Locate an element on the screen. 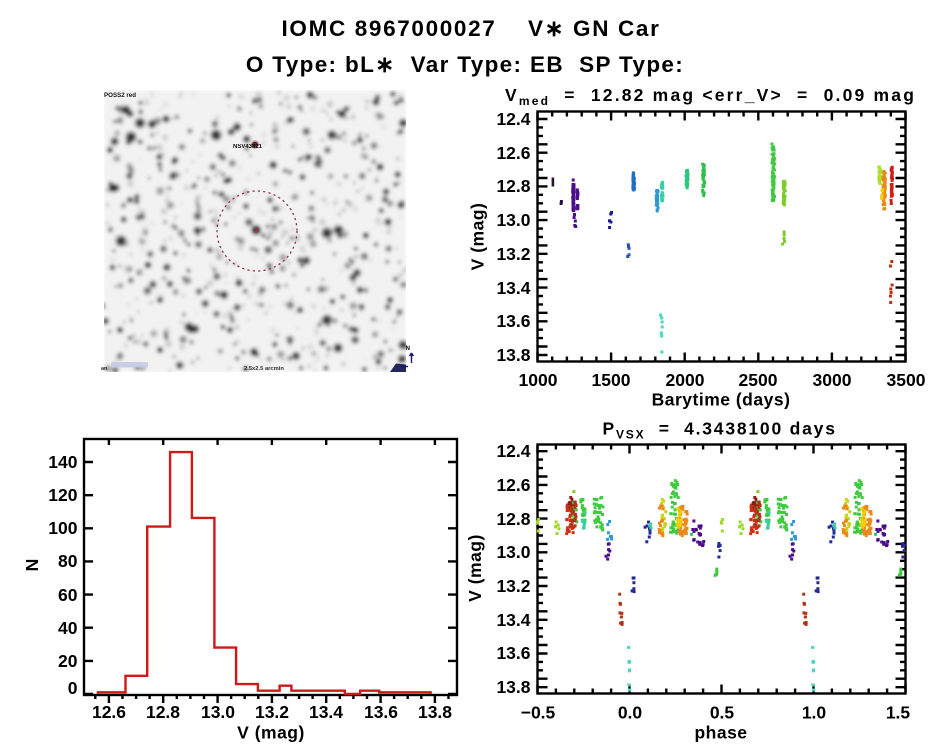 This screenshot has height=747, width=944. svg-text: 0.5 is located at coordinates (722, 713).